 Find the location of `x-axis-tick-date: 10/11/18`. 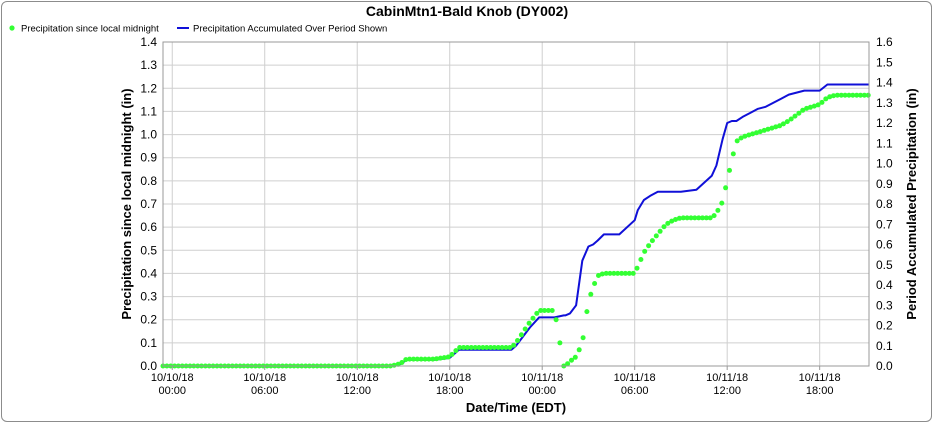

x-axis-tick-date: 10/11/18 is located at coordinates (635, 378).